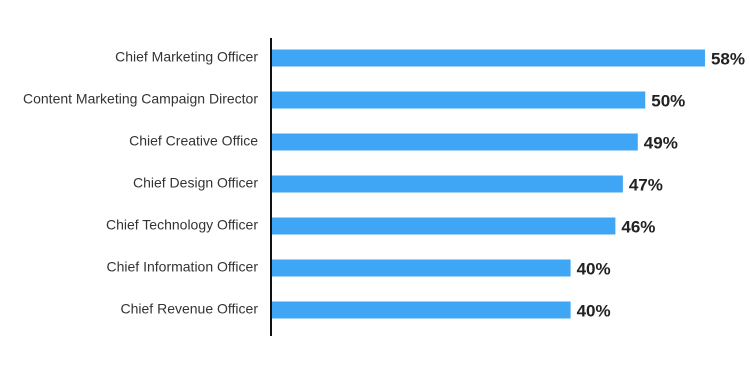 The height and width of the screenshot is (375, 750). Describe the element at coordinates (728, 58) in the screenshot. I see `value-label: 58%` at that location.